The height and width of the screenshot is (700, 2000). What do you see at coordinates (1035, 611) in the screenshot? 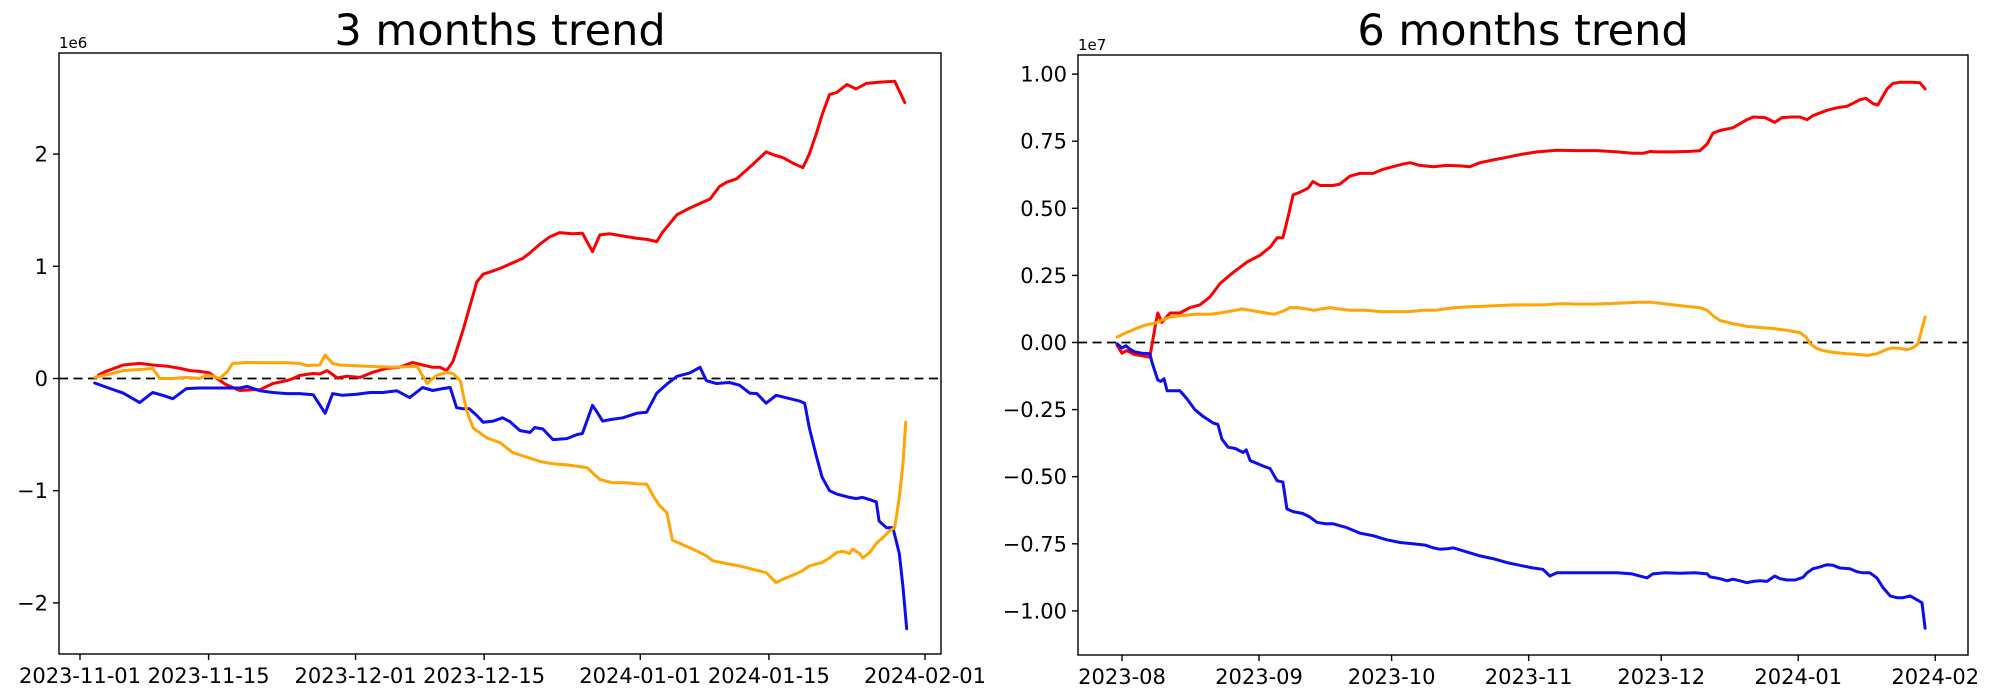
I see `y-tick-label: −1.00` at bounding box center [1035, 611].